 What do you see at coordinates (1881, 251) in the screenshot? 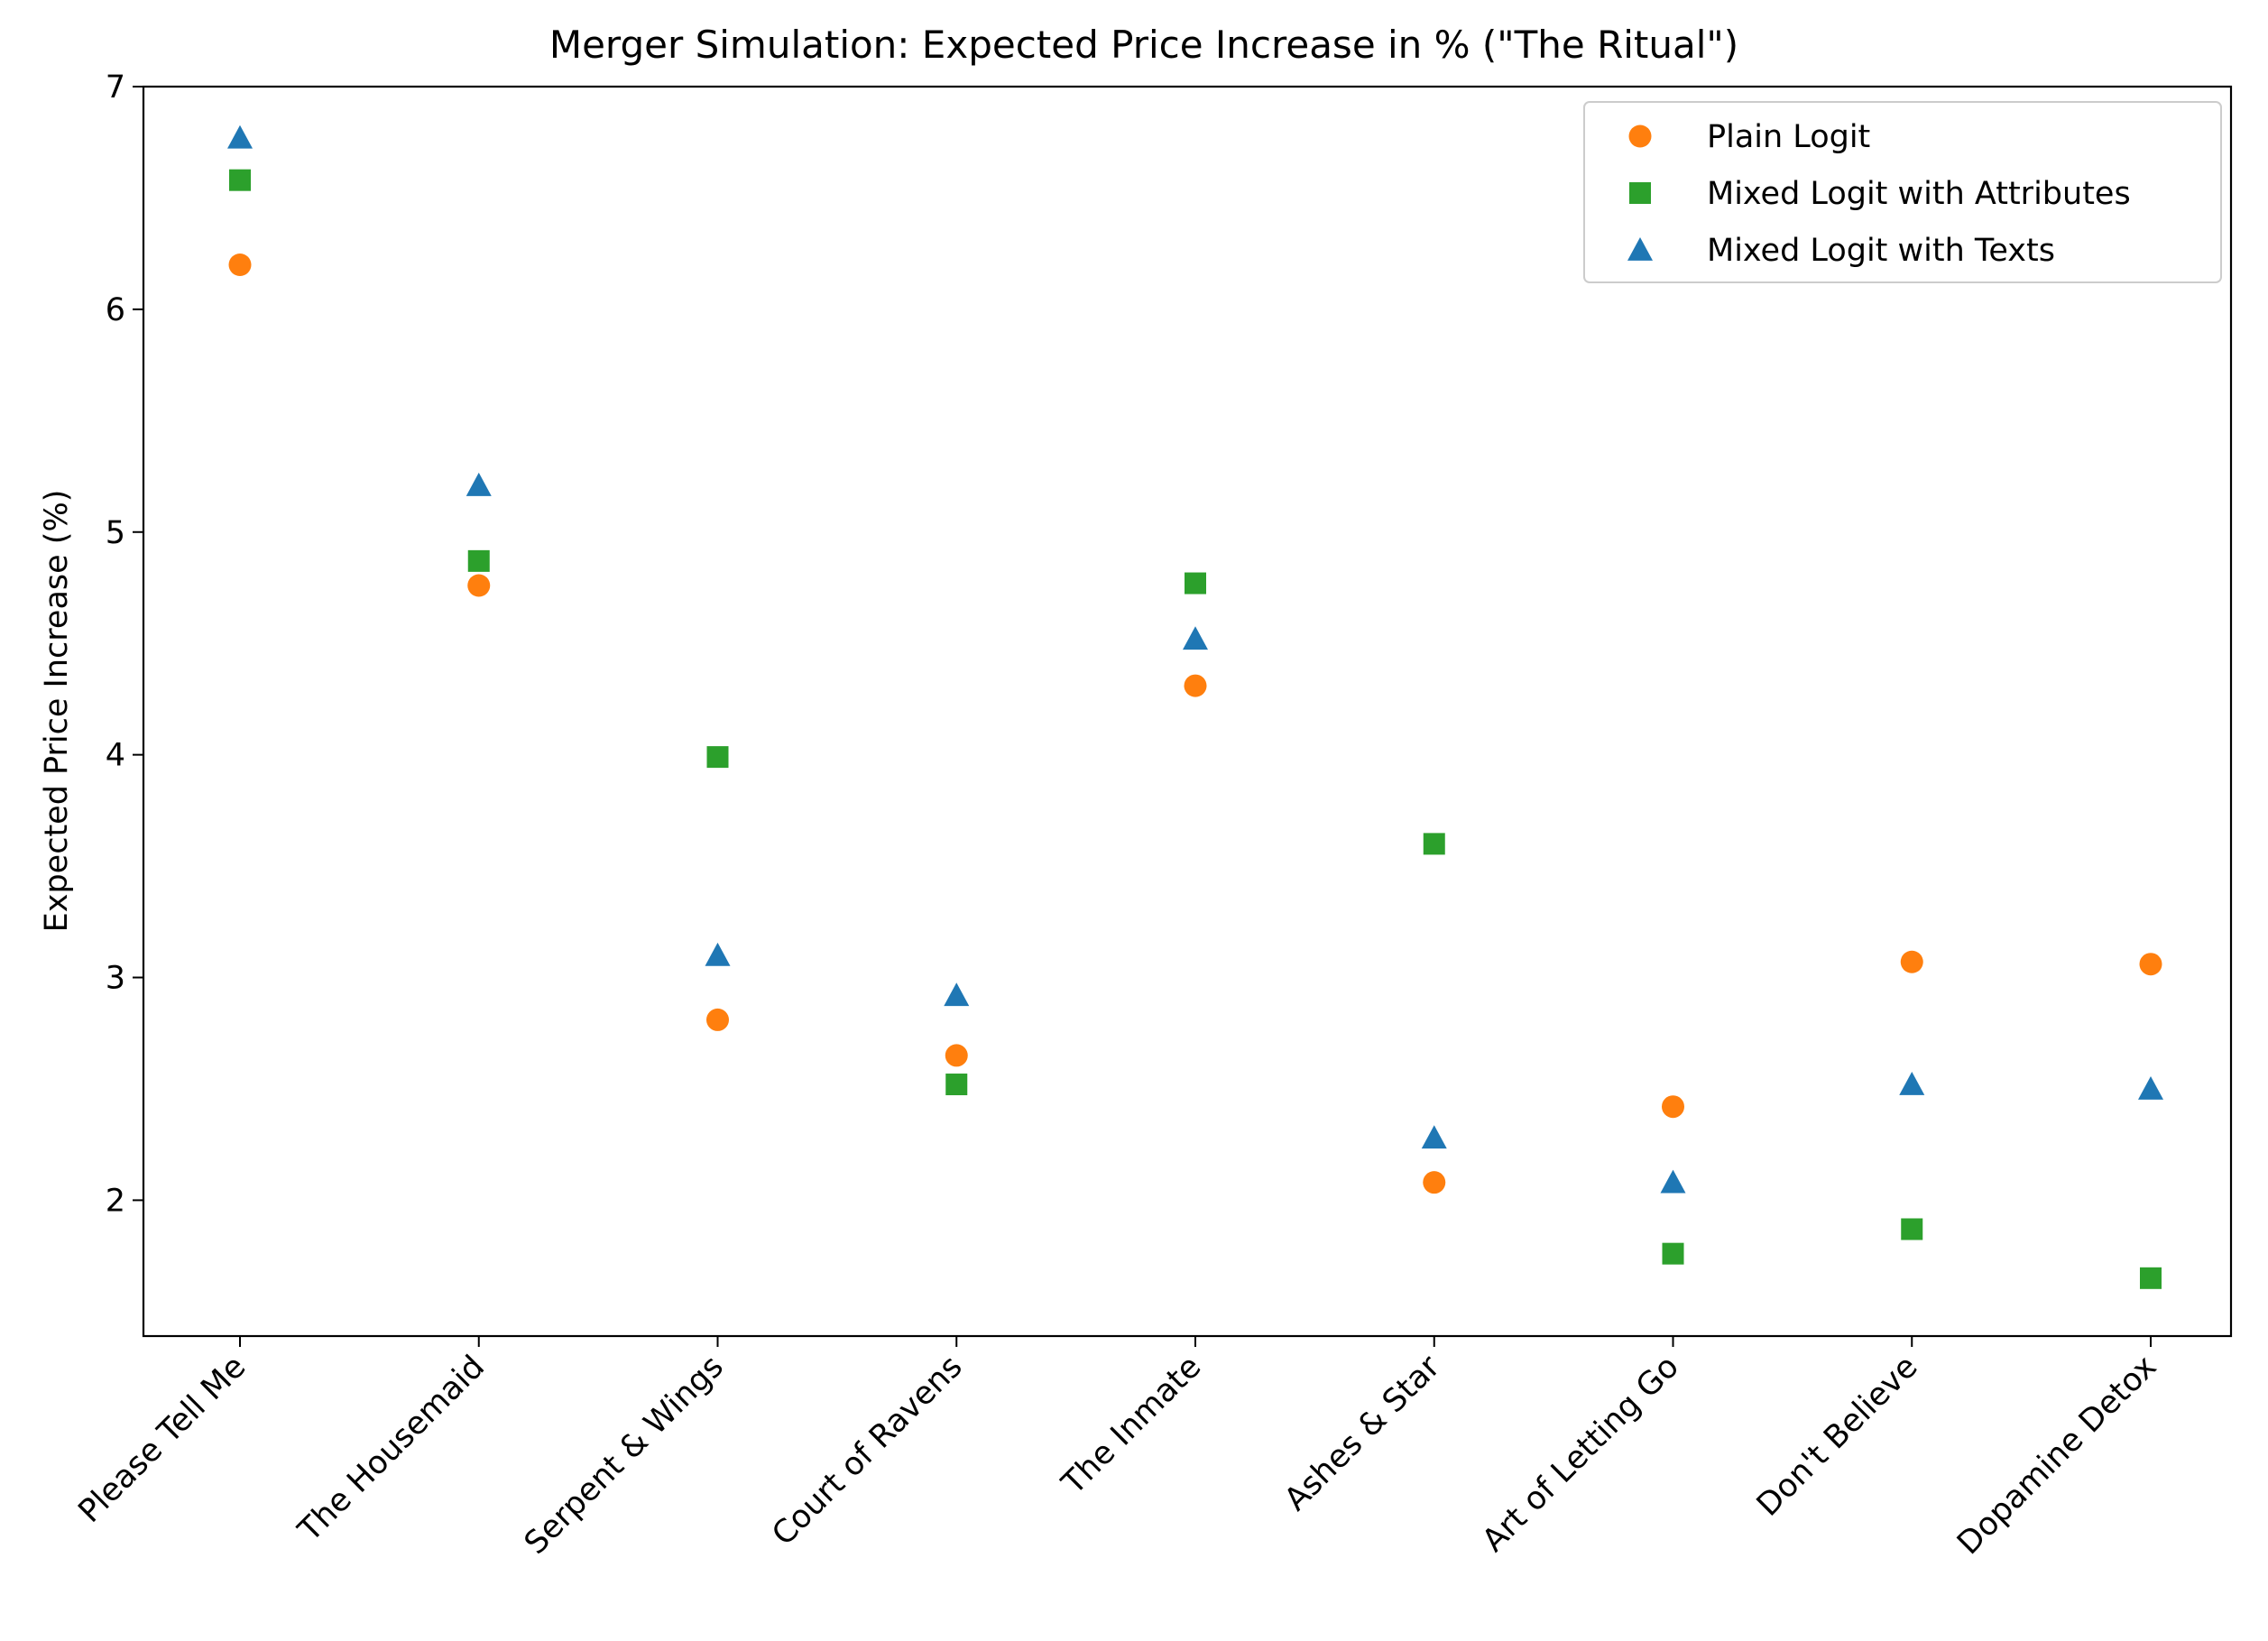
I see `legend-label: Mixed Logit with Texts` at bounding box center [1881, 251].